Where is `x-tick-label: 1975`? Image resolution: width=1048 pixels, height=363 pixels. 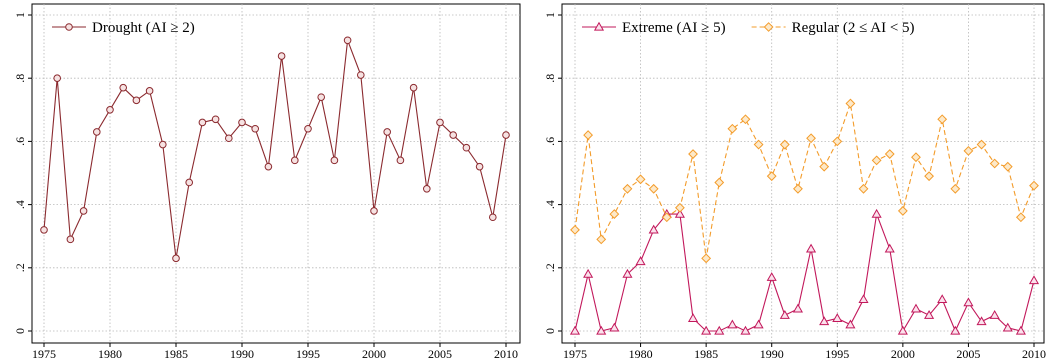
x-tick-label: 1975 is located at coordinates (575, 354).